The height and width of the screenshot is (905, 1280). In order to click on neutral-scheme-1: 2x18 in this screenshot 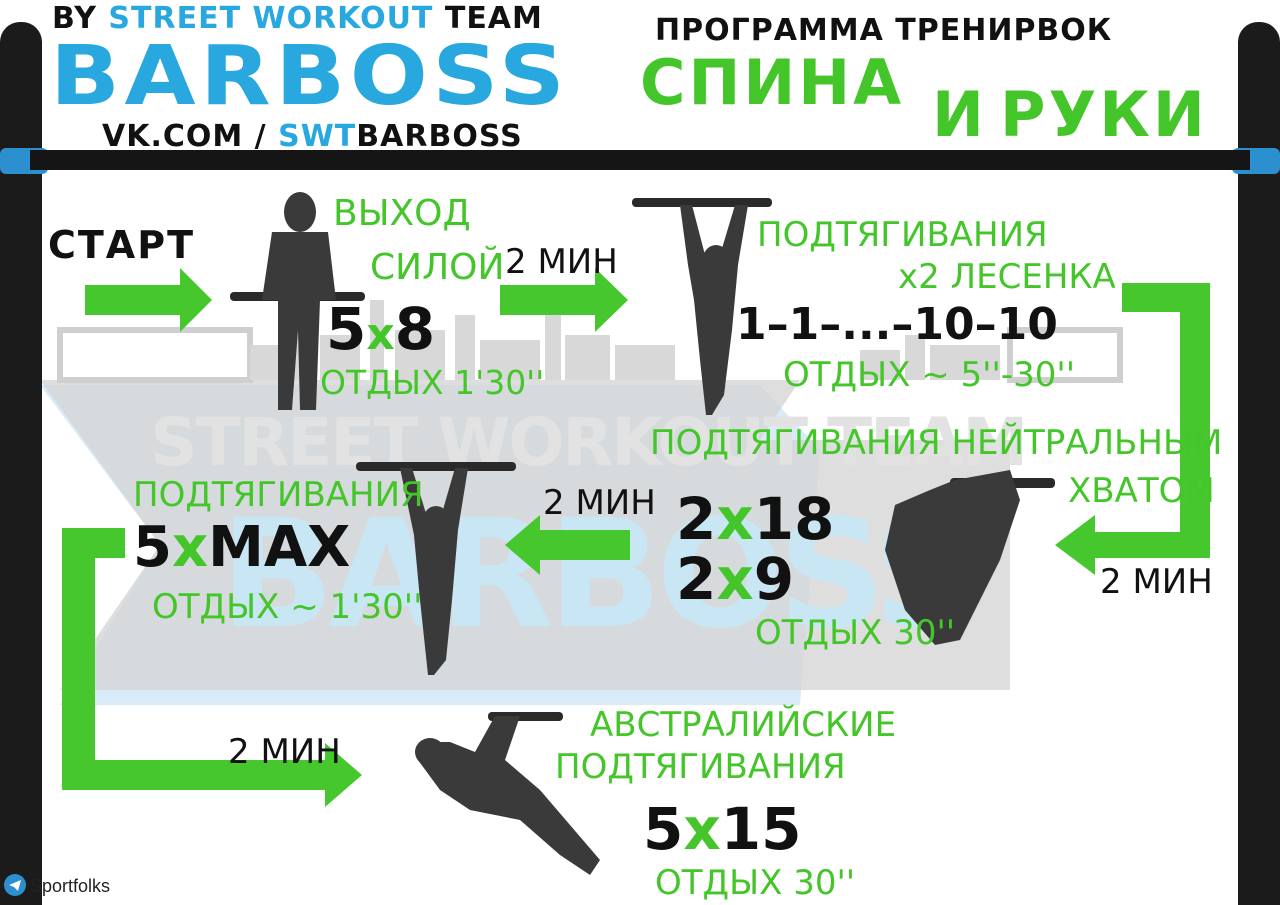, I will do `click(755, 519)`.